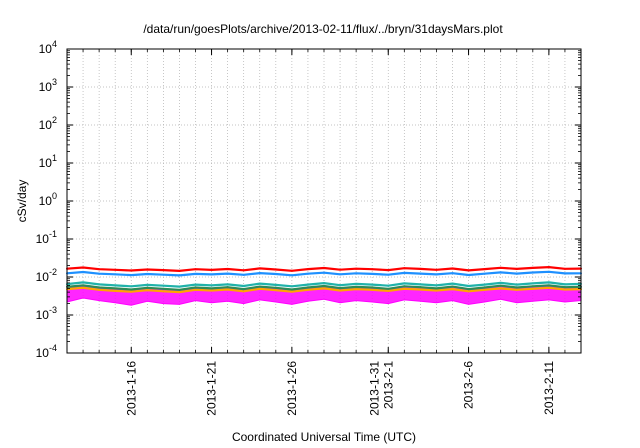 The height and width of the screenshot is (448, 640). I want to click on series, so click(324, 273).